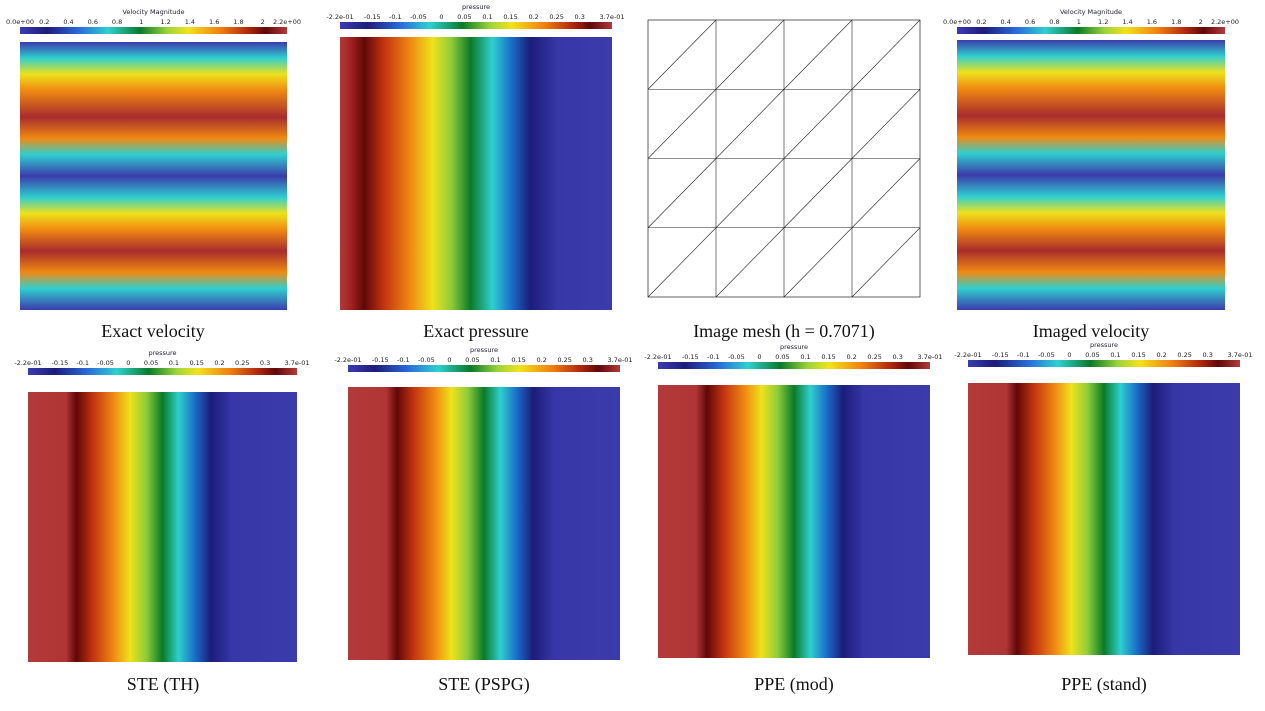 The height and width of the screenshot is (711, 1265). What do you see at coordinates (1152, 22) in the screenshot?
I see `colorbar-tick-label: 1.6` at bounding box center [1152, 22].